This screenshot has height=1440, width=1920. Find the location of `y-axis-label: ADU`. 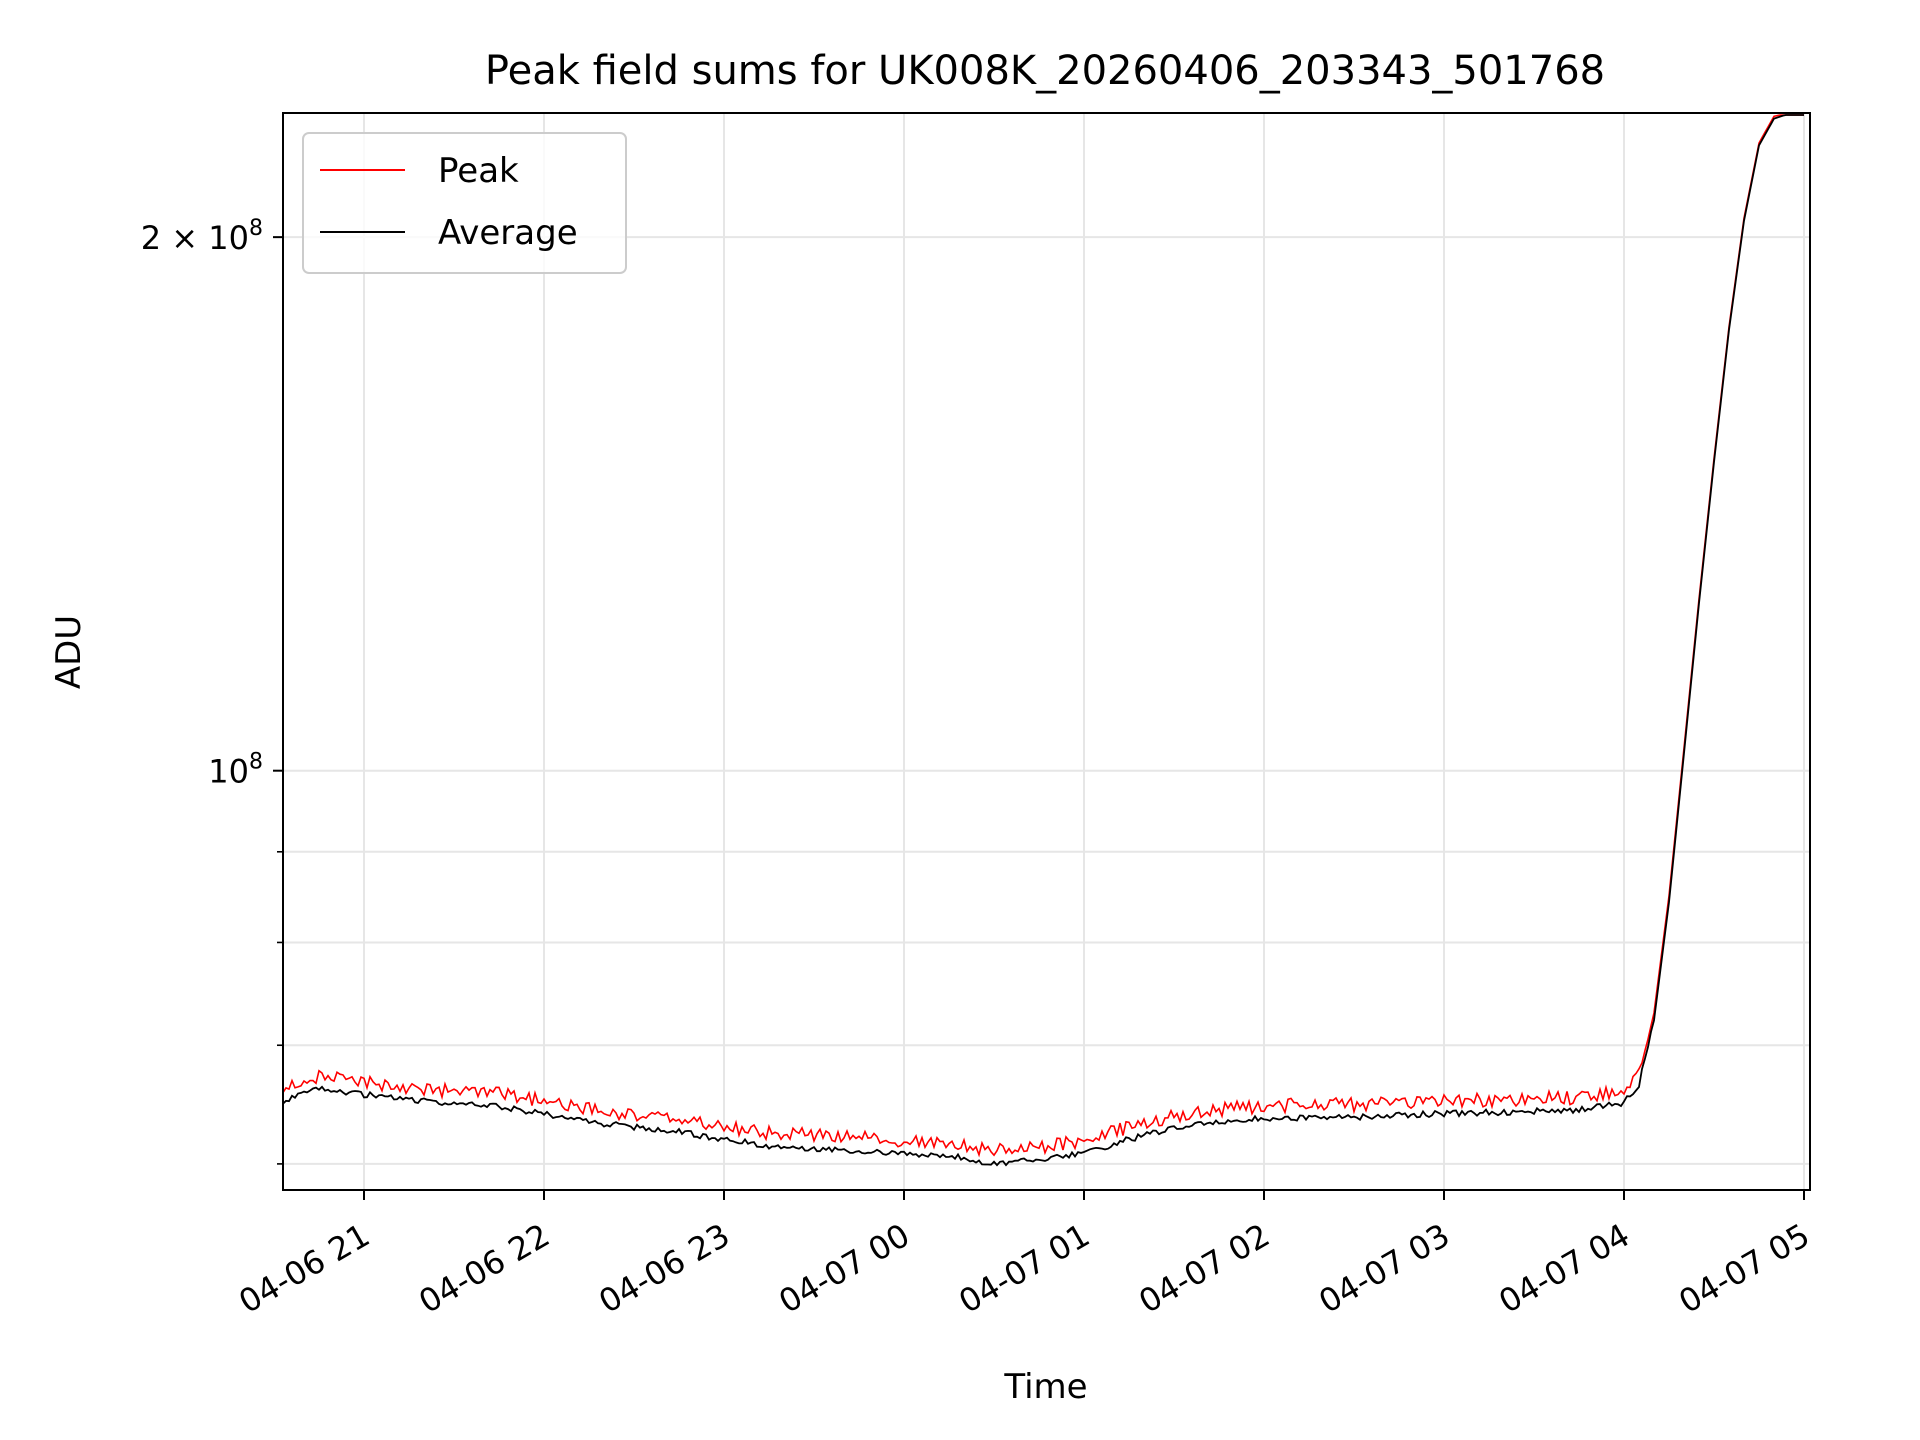

y-axis-label: ADU is located at coordinates (69, 652).